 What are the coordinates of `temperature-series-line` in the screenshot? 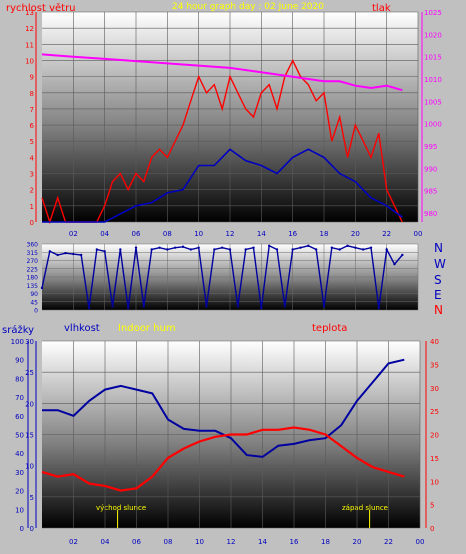 It's located at (223, 459).